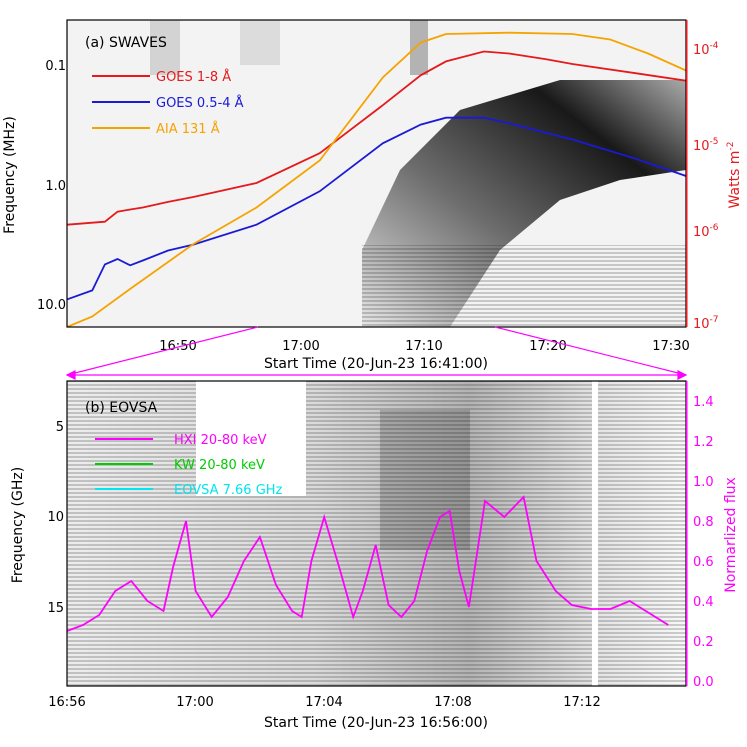  I want to click on y-tick-label: 0.1, so click(55, 66).